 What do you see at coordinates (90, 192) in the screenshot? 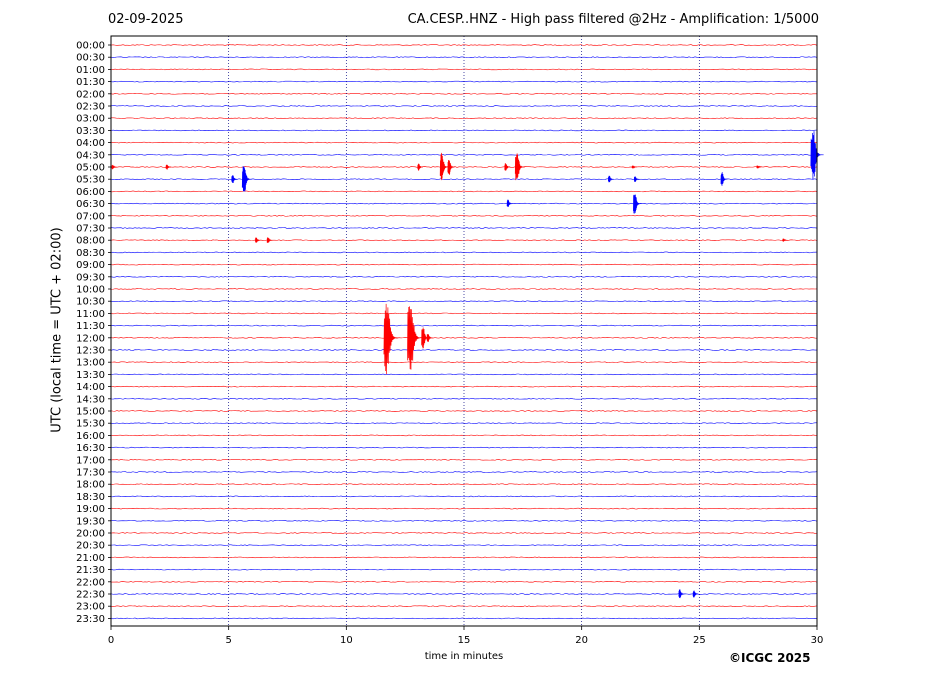
I see `y-tick-label: 06:00` at bounding box center [90, 192].